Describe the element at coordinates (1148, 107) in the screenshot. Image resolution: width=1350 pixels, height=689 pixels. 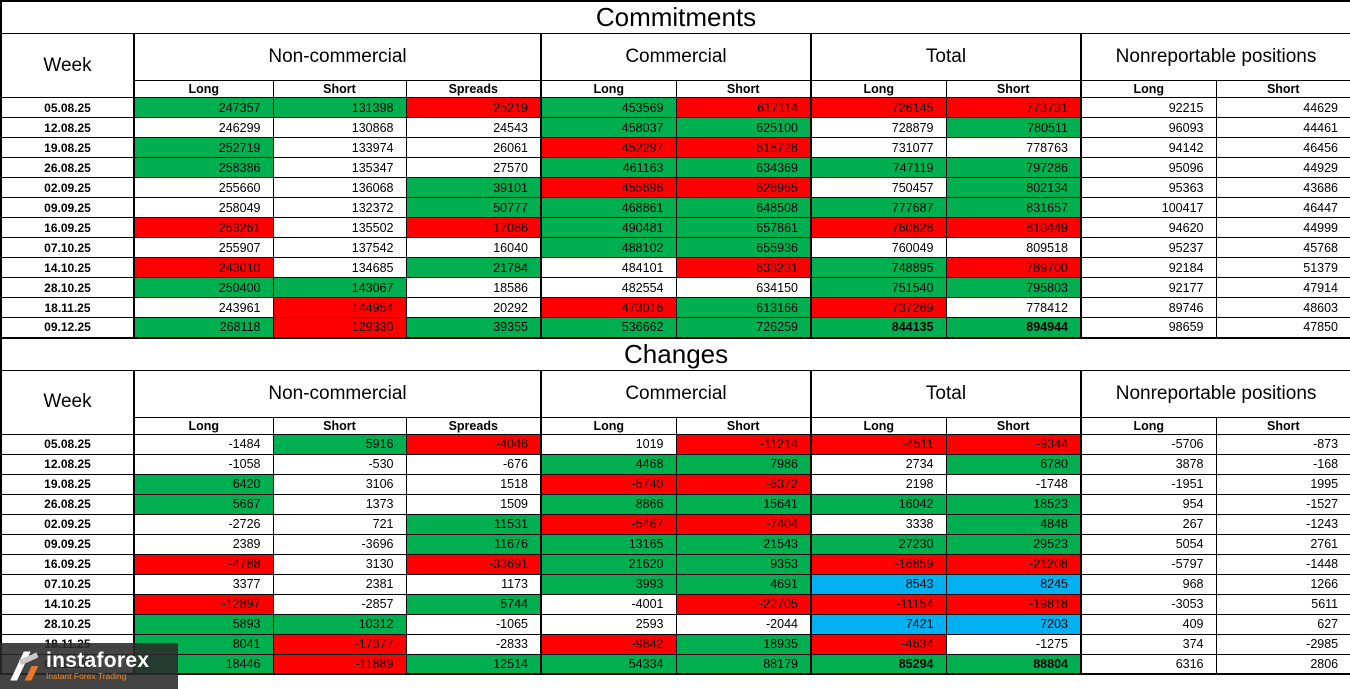
I see `value-cell: 92215` at that location.